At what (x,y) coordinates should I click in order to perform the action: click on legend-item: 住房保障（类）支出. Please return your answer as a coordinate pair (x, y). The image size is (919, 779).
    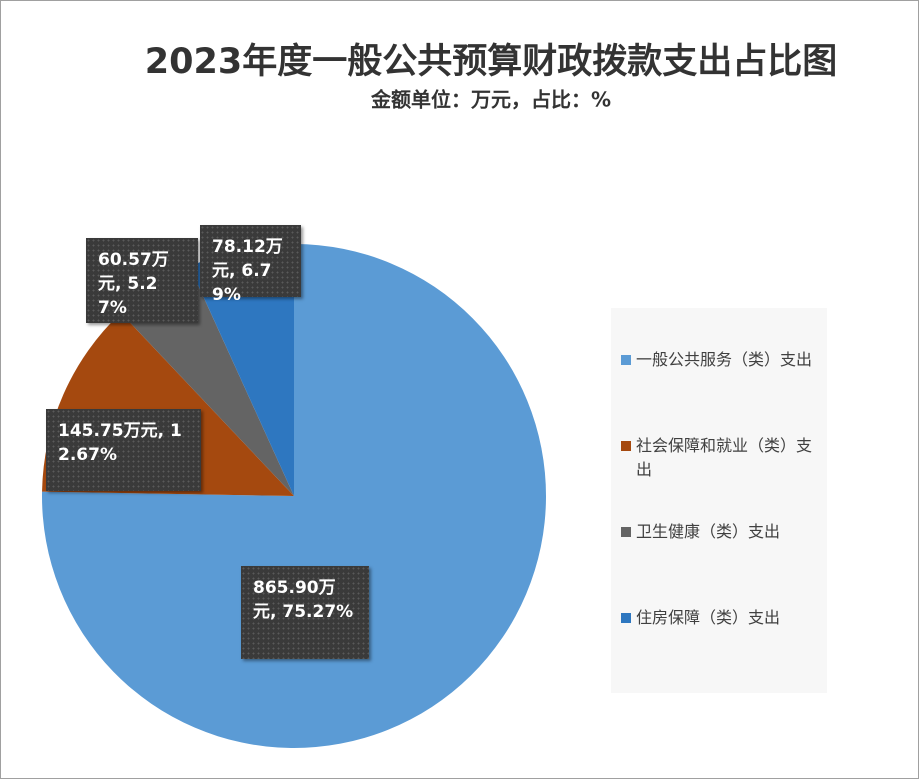
    Looking at the image, I should click on (721, 618).